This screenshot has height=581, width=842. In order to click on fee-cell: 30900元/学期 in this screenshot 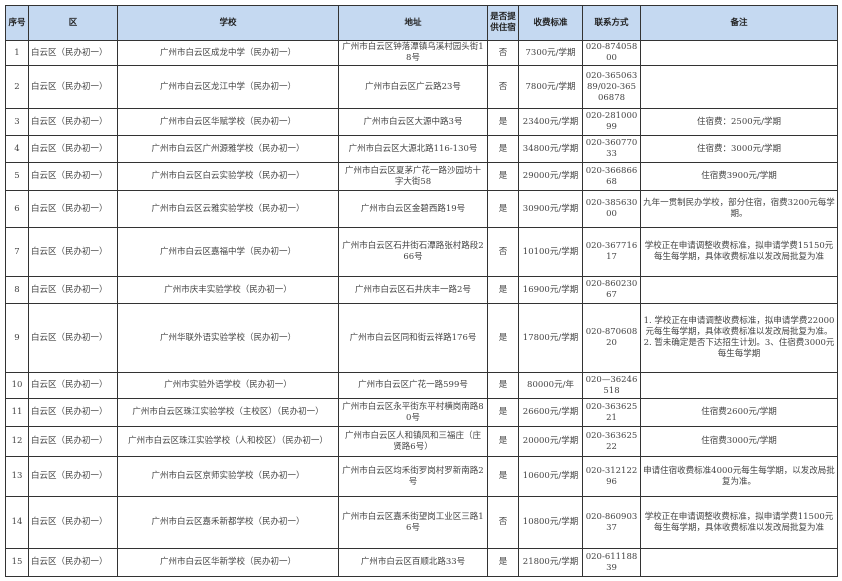, I will do `click(550, 209)`.